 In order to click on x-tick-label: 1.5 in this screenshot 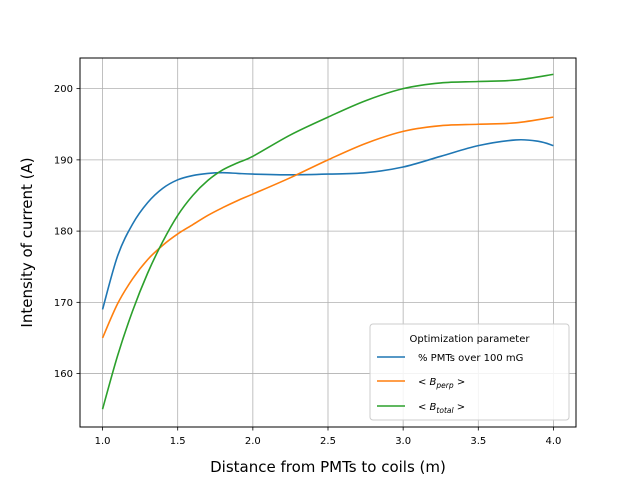, I will do `click(178, 441)`.